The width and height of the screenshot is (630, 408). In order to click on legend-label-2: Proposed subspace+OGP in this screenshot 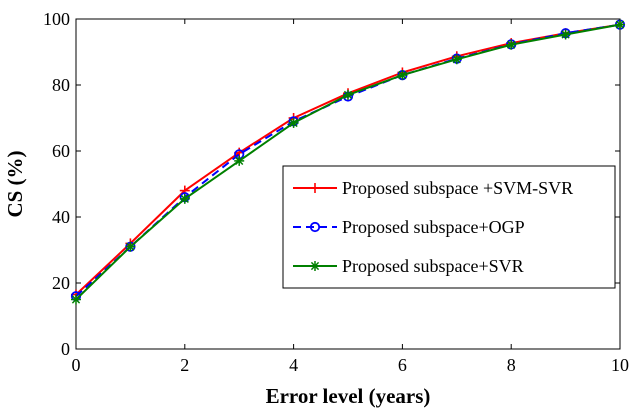, I will do `click(433, 227)`.